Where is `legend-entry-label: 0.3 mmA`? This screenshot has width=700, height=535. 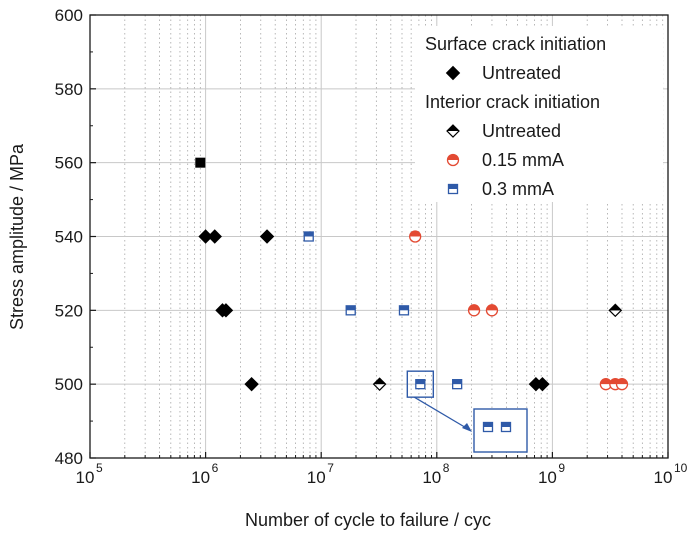 legend-entry-label: 0.3 mmA is located at coordinates (518, 189).